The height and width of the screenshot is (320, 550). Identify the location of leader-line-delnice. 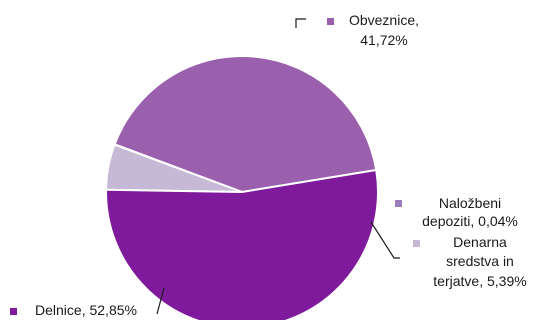
(160, 301).